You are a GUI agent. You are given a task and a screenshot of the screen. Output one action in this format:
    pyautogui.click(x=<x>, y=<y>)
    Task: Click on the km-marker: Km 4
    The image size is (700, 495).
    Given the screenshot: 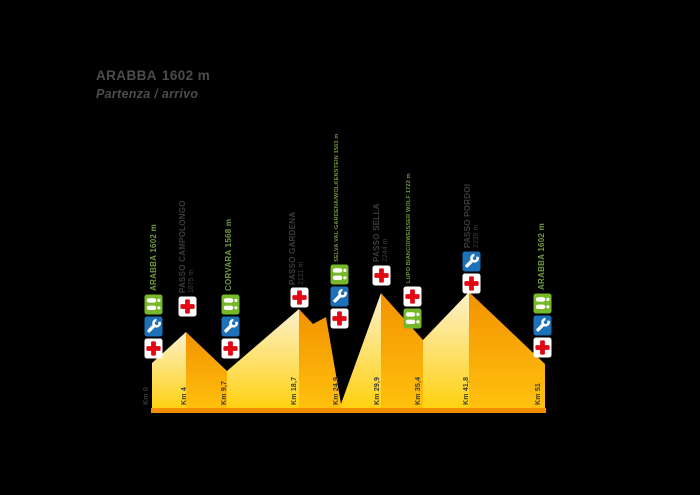 What is the action you would take?
    pyautogui.click(x=184, y=396)
    